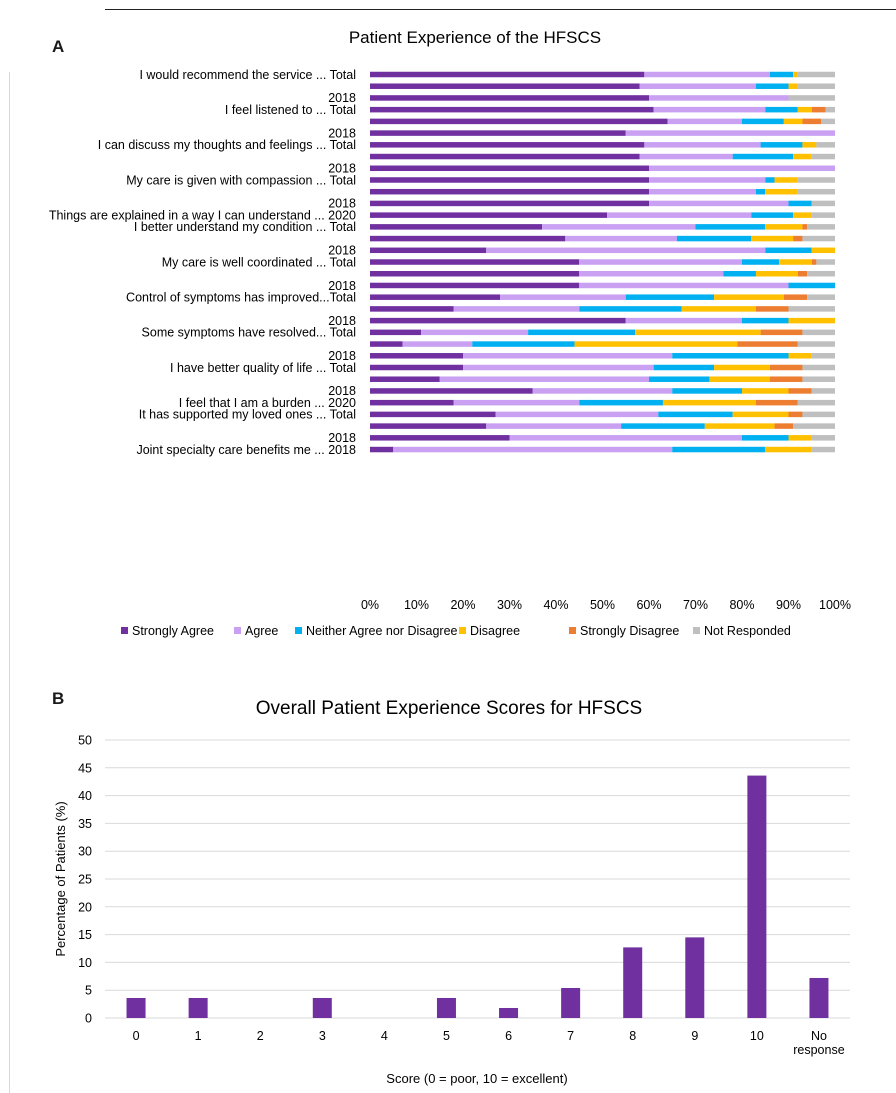 The height and width of the screenshot is (1093, 896). Describe the element at coordinates (85, 824) in the screenshot. I see `y-tick-label: 35` at that location.